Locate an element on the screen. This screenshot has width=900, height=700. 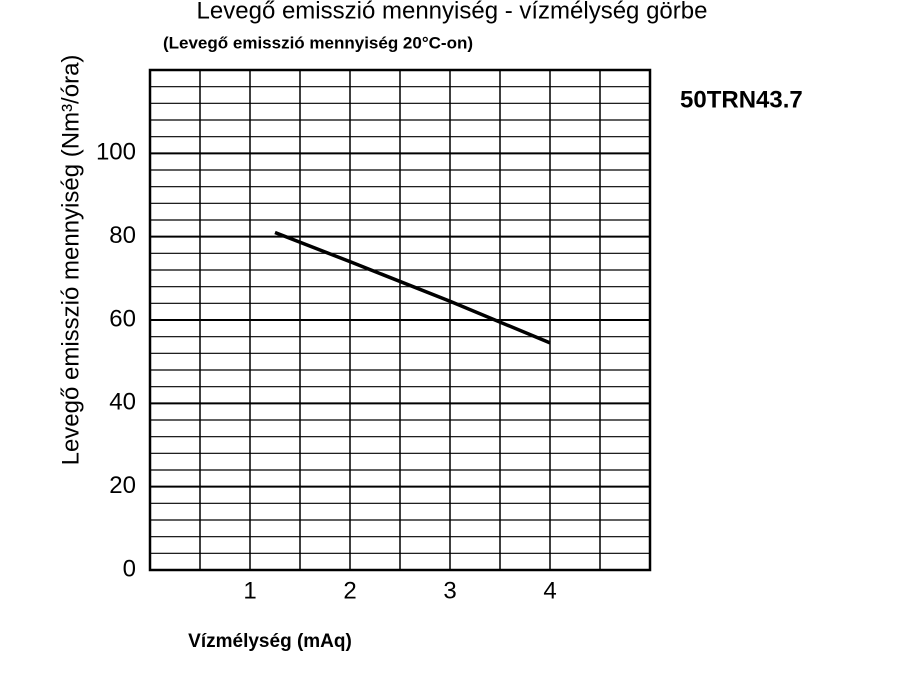
y-tick-label: 80 is located at coordinates (122, 235).